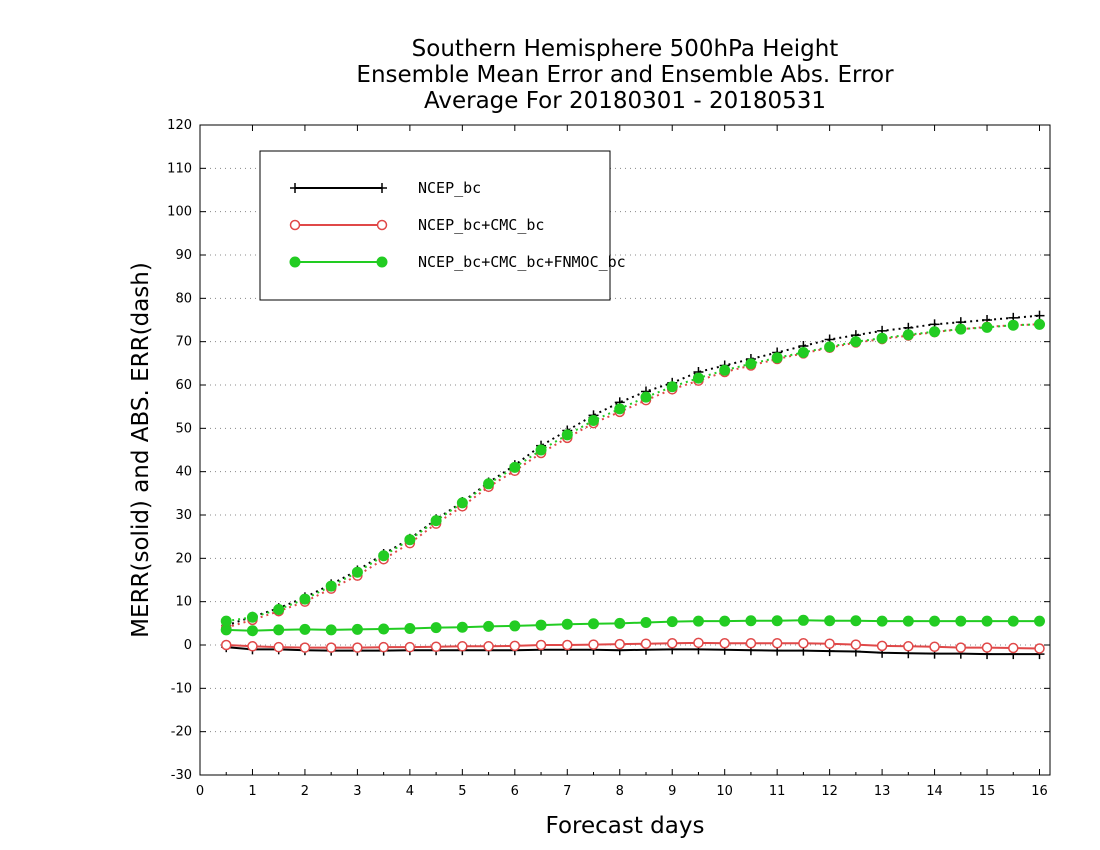  Describe the element at coordinates (449, 188) in the screenshot. I see `legend-label: NCEP_bc` at that location.